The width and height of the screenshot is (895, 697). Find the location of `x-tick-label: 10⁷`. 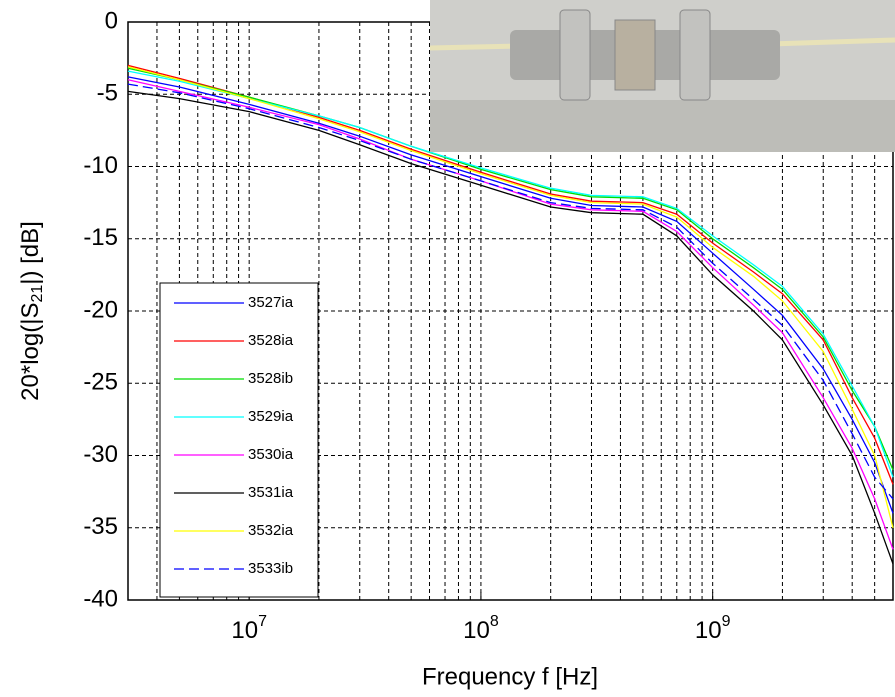

x-tick-label: 10⁷ is located at coordinates (249, 628).